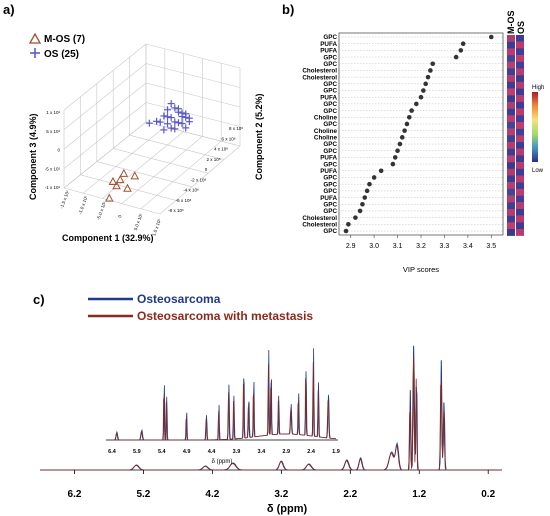 The width and height of the screenshot is (550, 516). What do you see at coordinates (515, 135) in the screenshot?
I see `vip-heatmap` at bounding box center [515, 135].